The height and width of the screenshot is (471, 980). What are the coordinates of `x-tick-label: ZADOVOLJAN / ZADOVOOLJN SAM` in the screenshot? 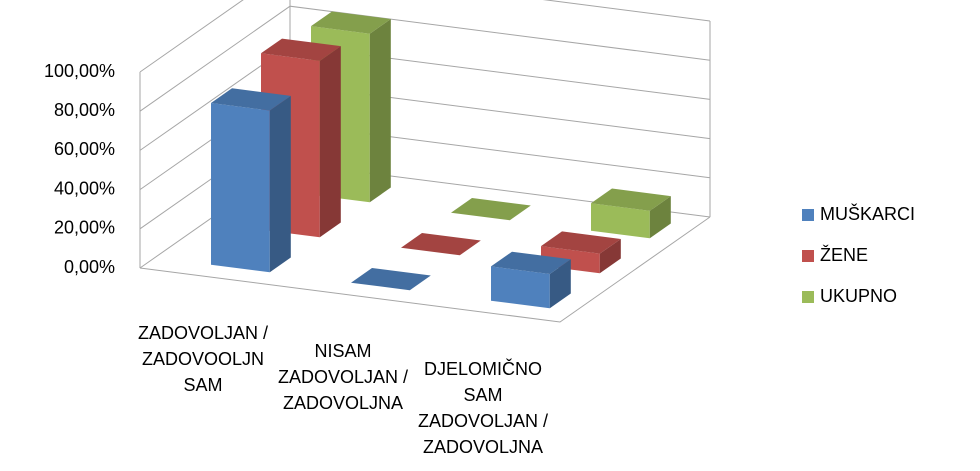 It's located at (203, 359).